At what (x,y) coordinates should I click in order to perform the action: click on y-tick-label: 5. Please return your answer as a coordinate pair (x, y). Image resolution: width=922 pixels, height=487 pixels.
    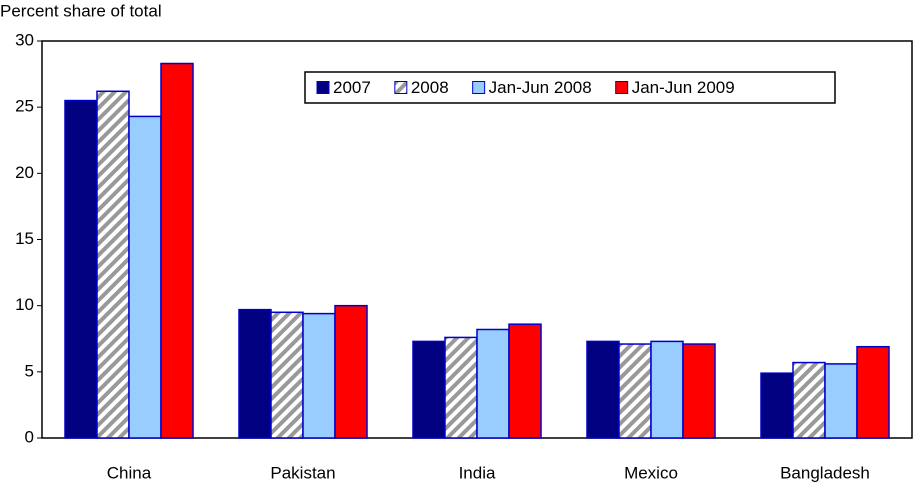
    Looking at the image, I should click on (29, 370).